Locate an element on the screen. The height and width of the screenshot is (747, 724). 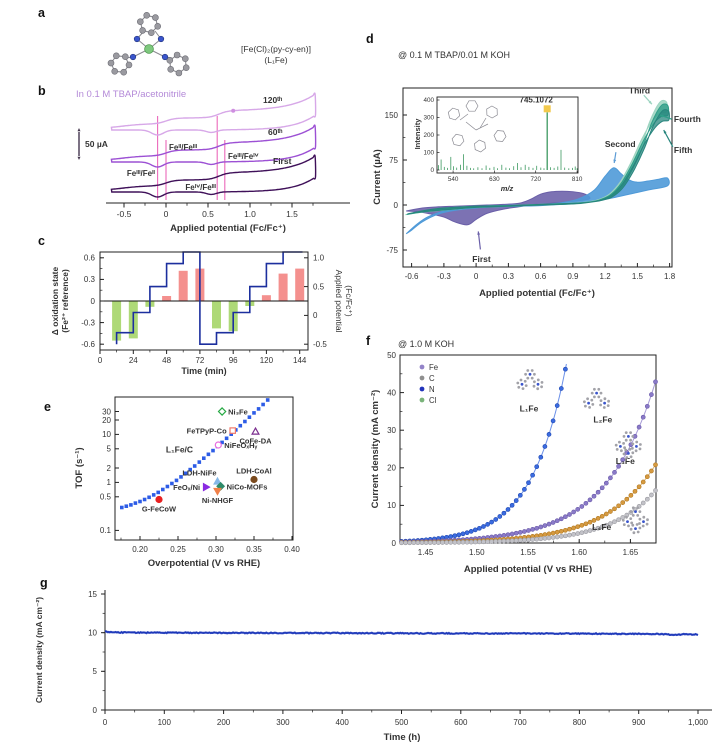
y-axis-title: TOF (s⁻¹) is located at coordinates (79, 467).